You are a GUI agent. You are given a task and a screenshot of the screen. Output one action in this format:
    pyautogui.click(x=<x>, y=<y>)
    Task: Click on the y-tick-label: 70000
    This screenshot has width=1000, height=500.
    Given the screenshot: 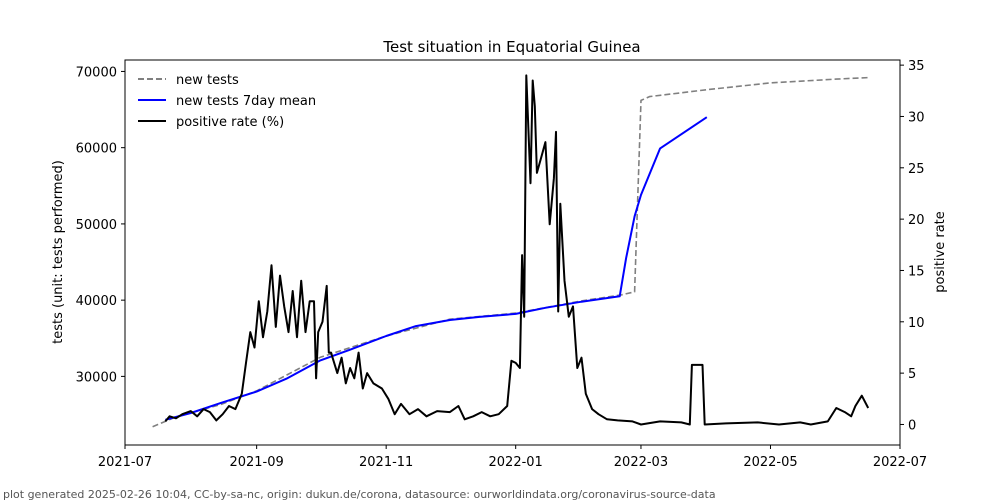 What is the action you would take?
    pyautogui.click(x=96, y=72)
    